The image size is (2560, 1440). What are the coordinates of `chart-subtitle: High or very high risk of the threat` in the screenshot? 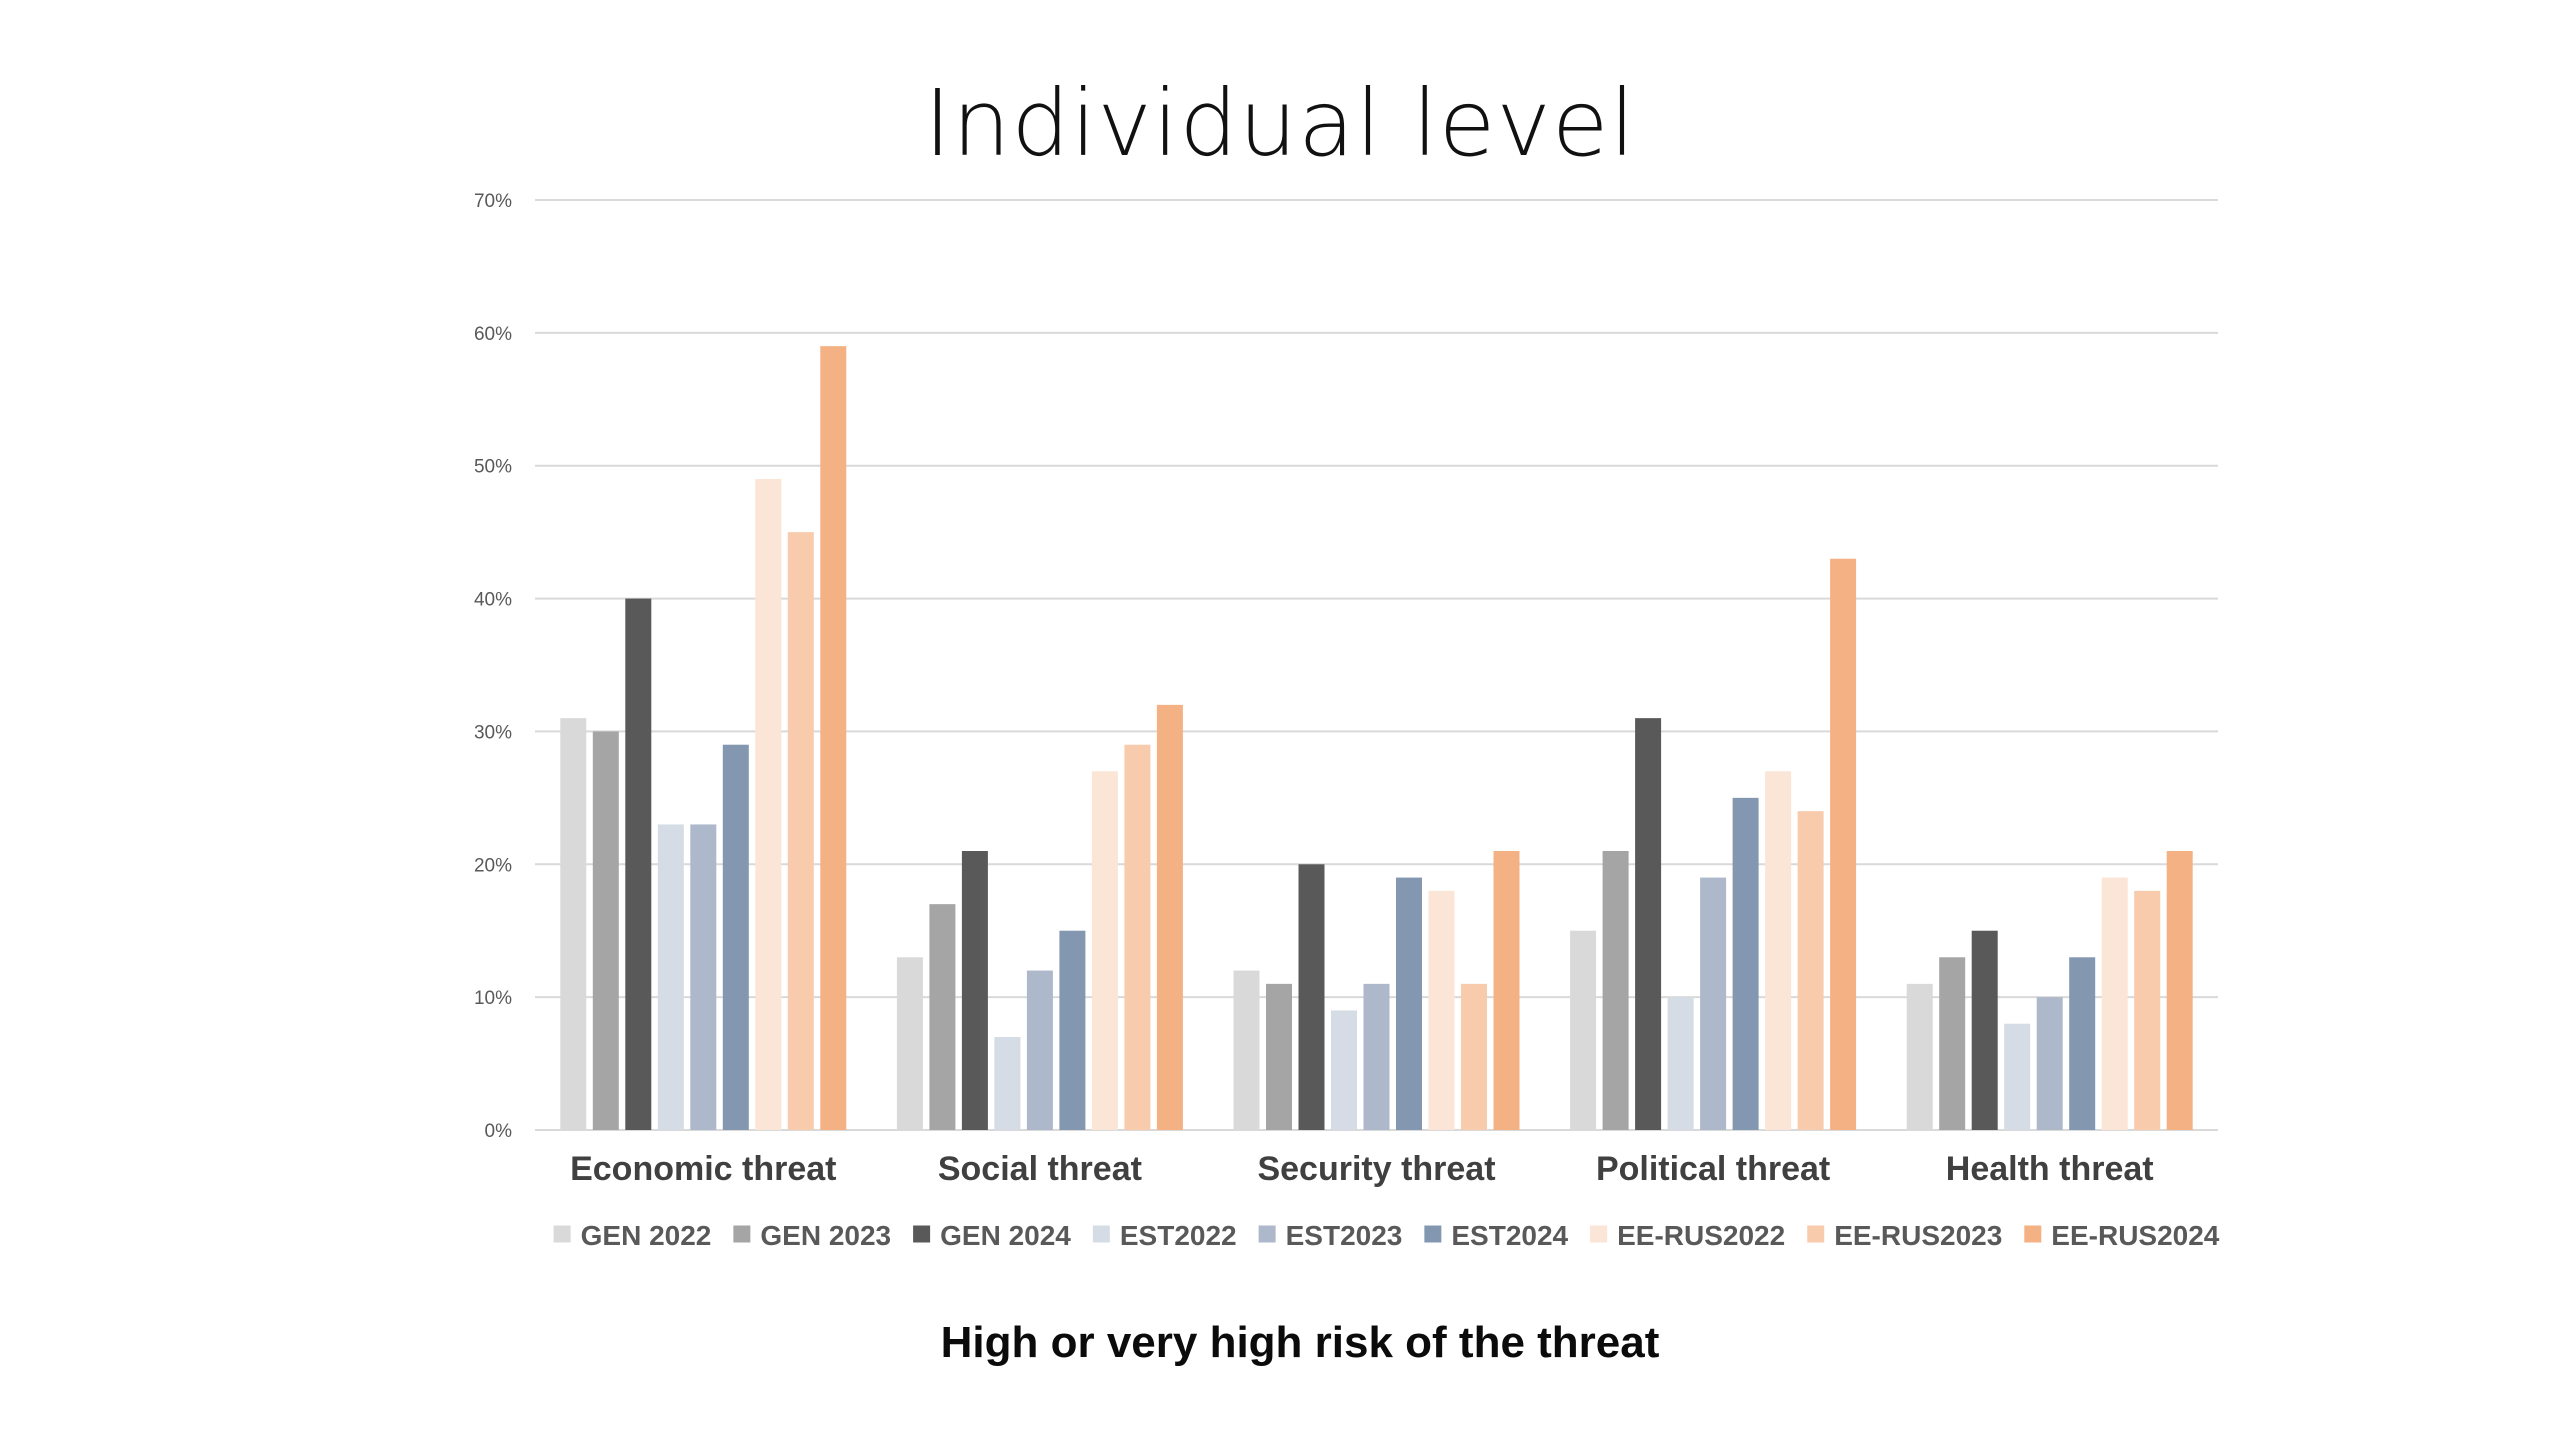 It's located at (1300, 1342).